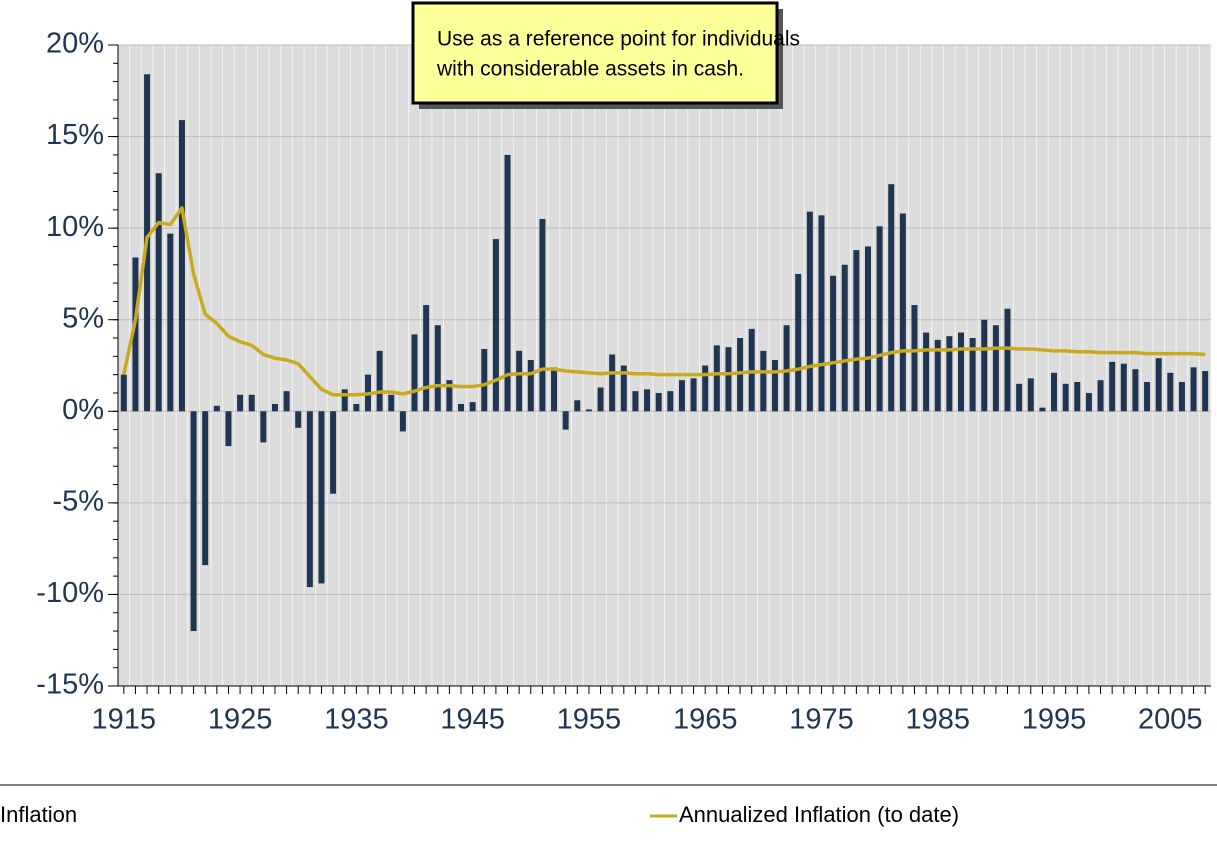  I want to click on x-tick-label: 1915, so click(124, 720).